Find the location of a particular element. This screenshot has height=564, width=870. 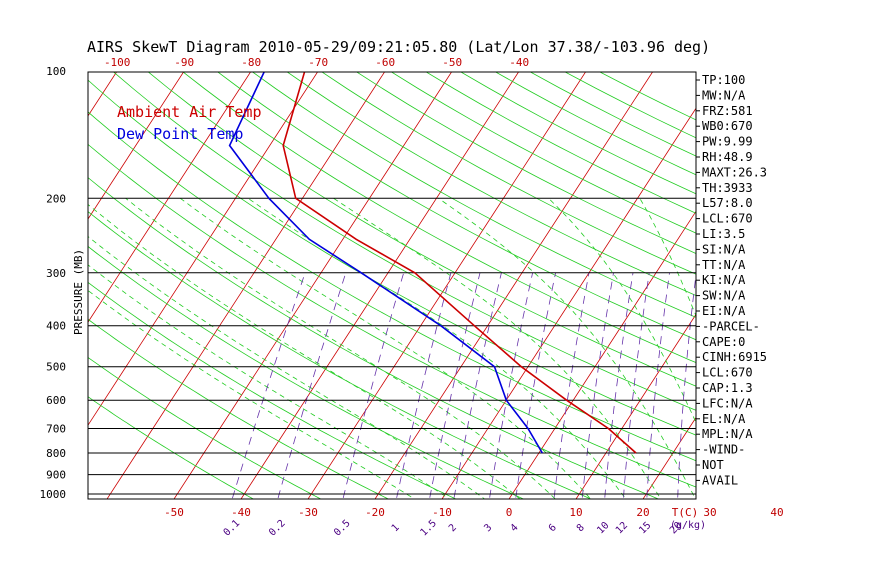

top-temperature-tick: -60 is located at coordinates (385, 62).